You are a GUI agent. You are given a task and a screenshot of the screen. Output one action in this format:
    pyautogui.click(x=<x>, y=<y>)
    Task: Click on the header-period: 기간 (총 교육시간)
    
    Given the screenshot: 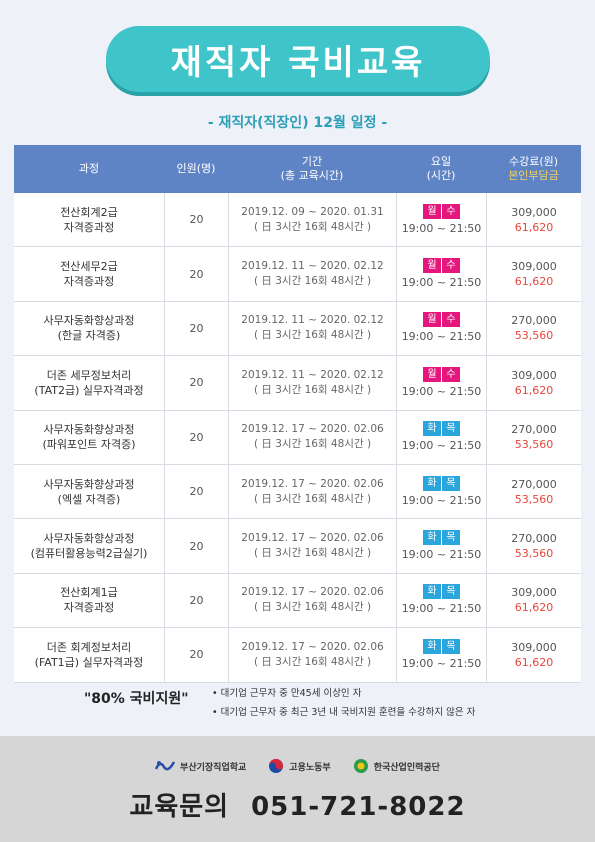 What is the action you would take?
    pyautogui.click(x=312, y=169)
    